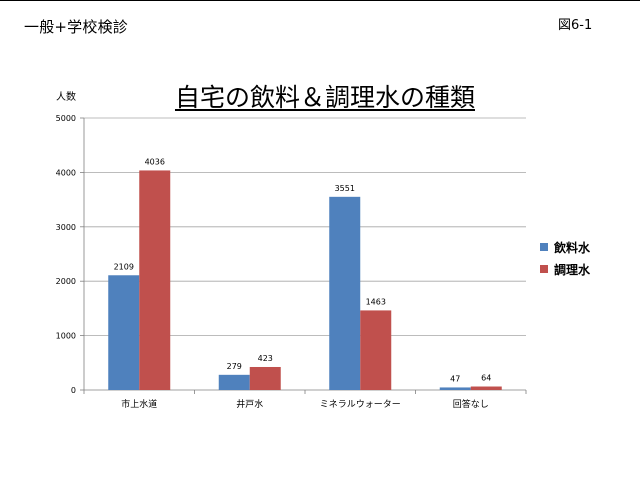 The height and width of the screenshot is (480, 640). What do you see at coordinates (544, 269) in the screenshot?
I see `legend-swatch-cooking-water` at bounding box center [544, 269].